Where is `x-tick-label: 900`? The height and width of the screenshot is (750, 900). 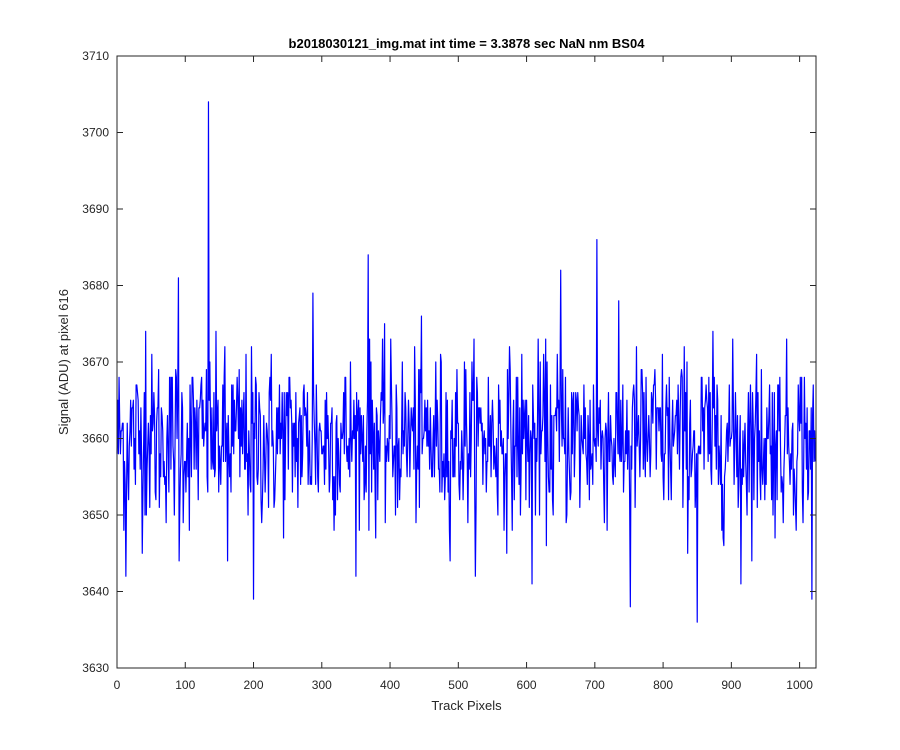
x-tick-label: 900 is located at coordinates (731, 685).